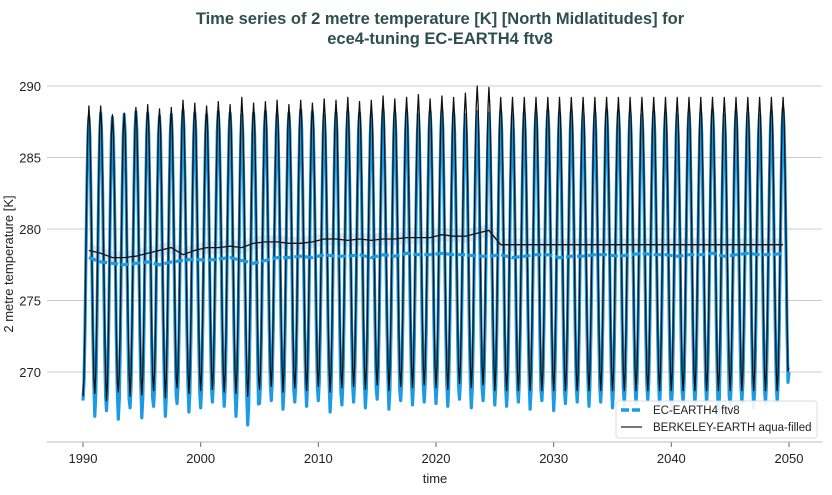 The image size is (832, 495). What do you see at coordinates (671, 458) in the screenshot?
I see `x-tick-label-2040: 2040` at bounding box center [671, 458].